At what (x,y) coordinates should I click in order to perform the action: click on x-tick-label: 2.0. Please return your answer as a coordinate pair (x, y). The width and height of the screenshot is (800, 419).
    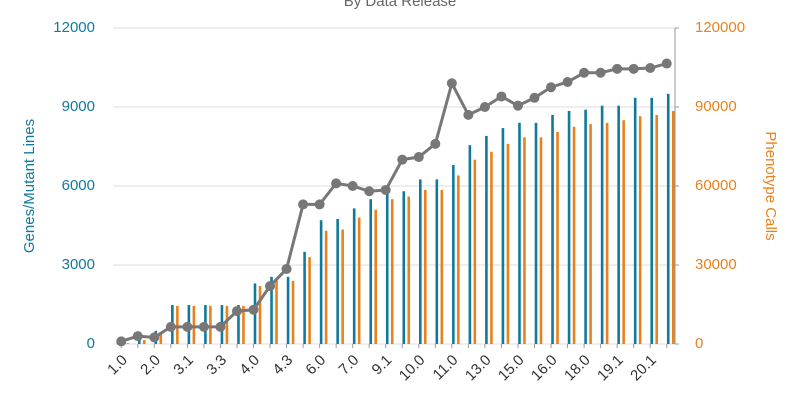
    Looking at the image, I should click on (150, 365).